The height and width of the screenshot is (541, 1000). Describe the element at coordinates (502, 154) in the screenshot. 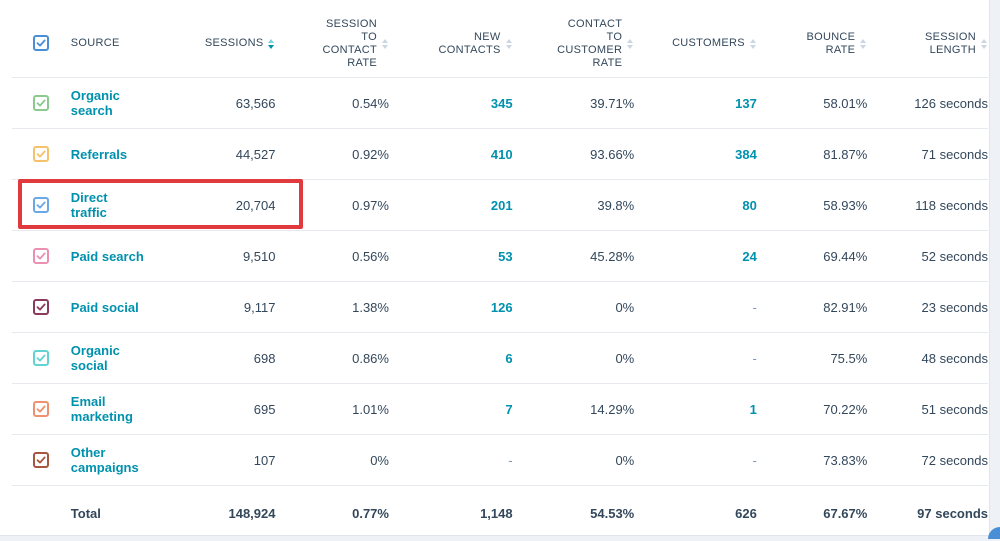

I see `new-contacts-value: 410` at that location.